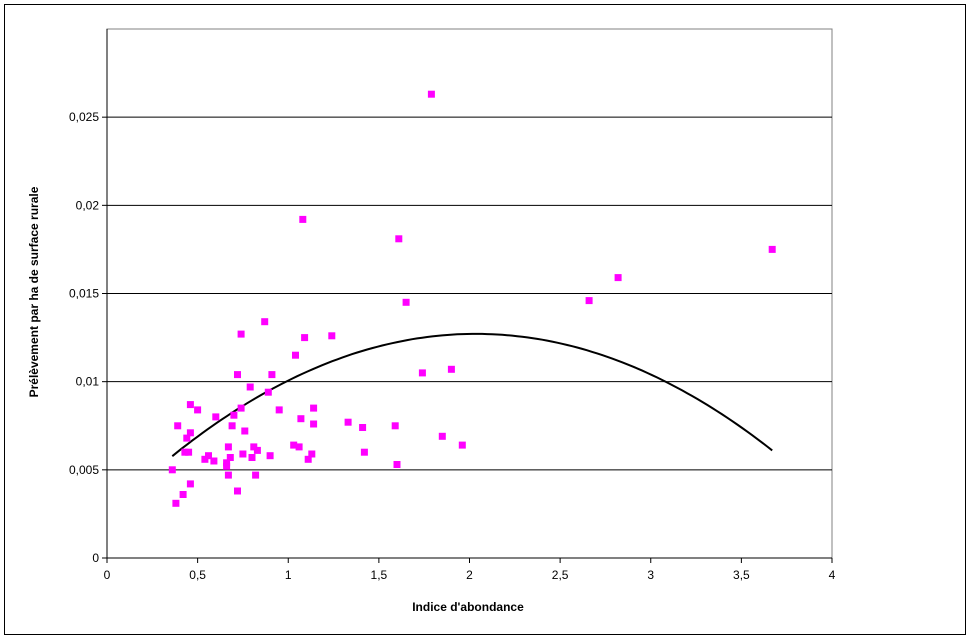 This screenshot has width=970, height=639. What do you see at coordinates (288, 575) in the screenshot?
I see `x-tick-label: 1` at bounding box center [288, 575].